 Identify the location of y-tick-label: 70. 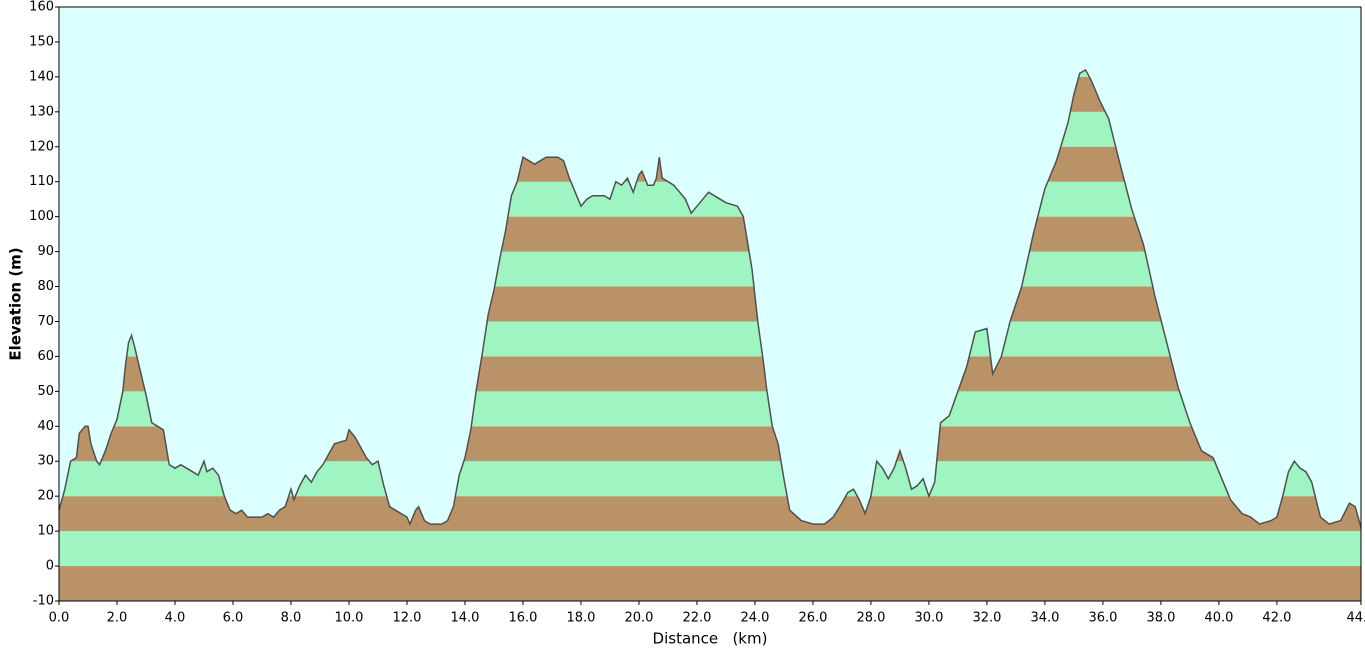
(45, 321).